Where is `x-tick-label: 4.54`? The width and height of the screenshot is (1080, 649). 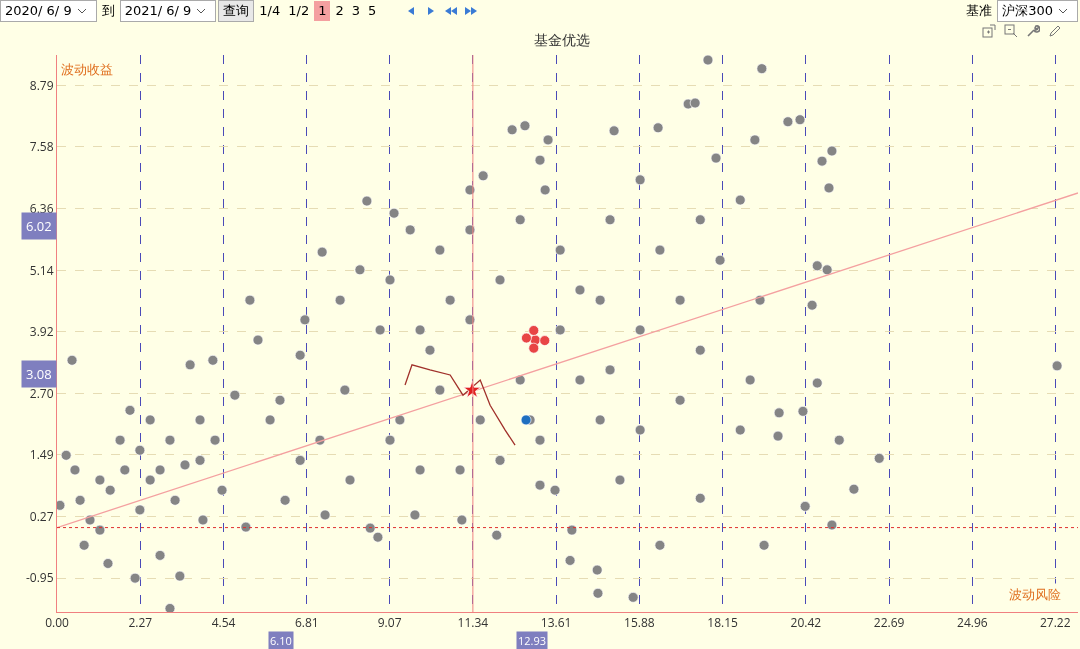
x-tick-label: 4.54 is located at coordinates (223, 623).